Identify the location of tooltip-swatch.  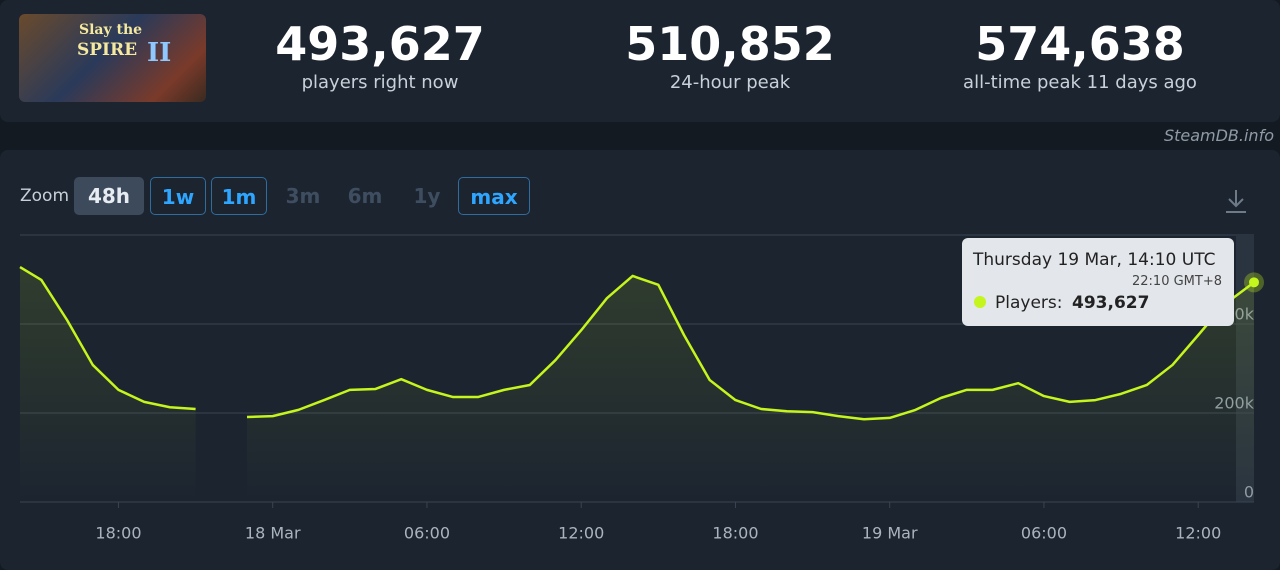
(980, 302).